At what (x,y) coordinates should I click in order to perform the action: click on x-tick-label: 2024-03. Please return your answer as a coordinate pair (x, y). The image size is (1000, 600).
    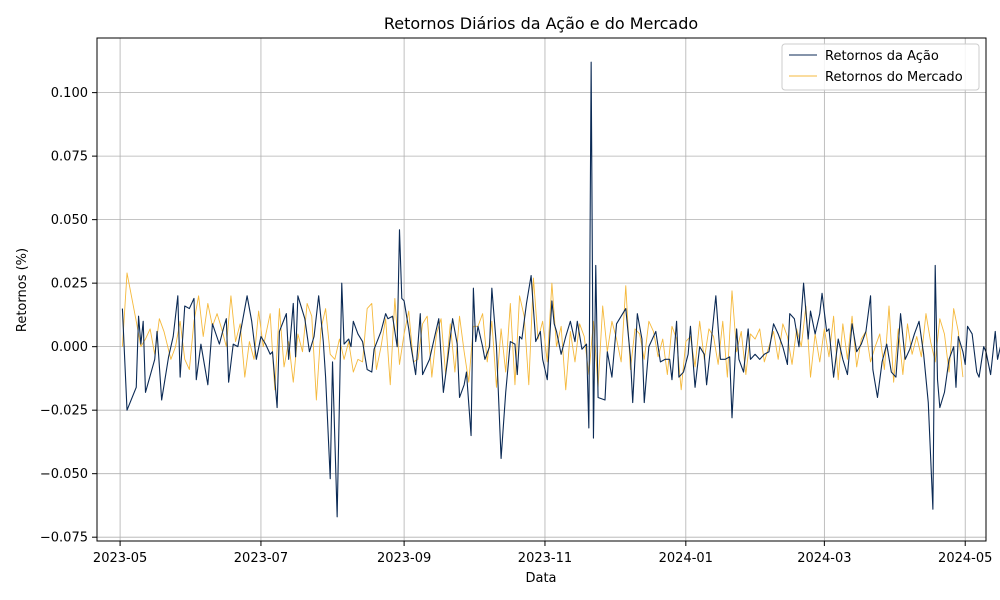
    Looking at the image, I should click on (824, 558).